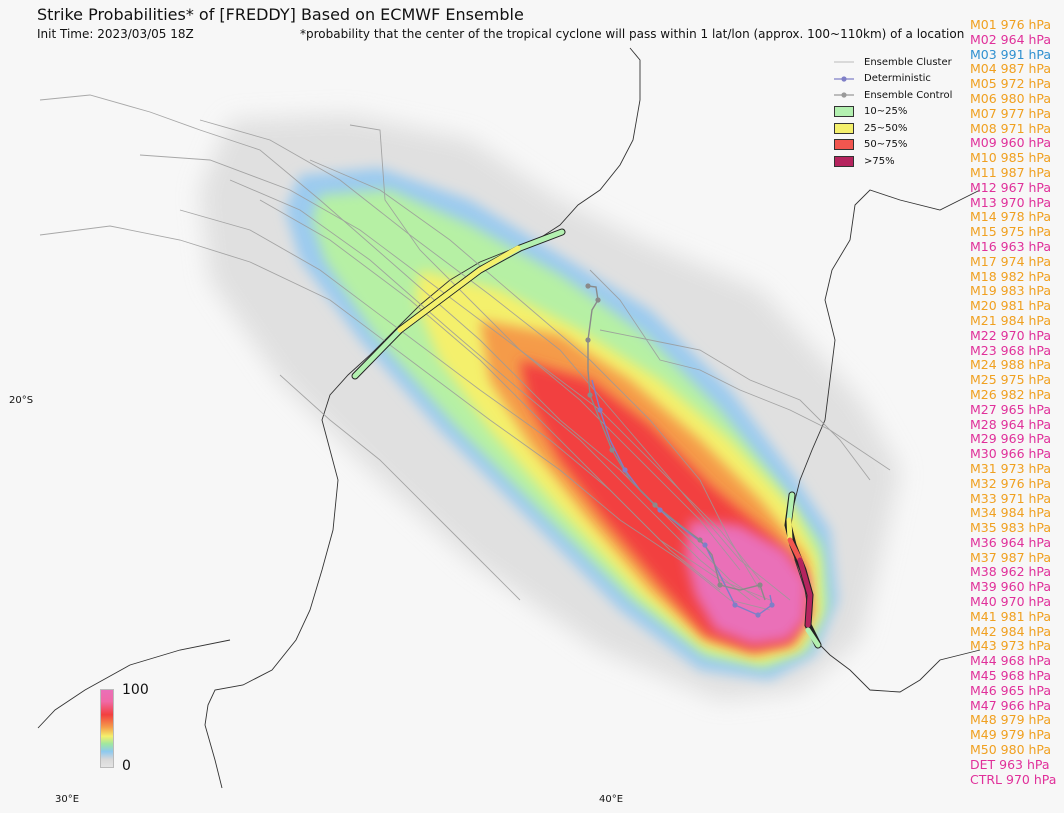  I want to click on member-pressure-label: M26 982 hPa, so click(1011, 394).